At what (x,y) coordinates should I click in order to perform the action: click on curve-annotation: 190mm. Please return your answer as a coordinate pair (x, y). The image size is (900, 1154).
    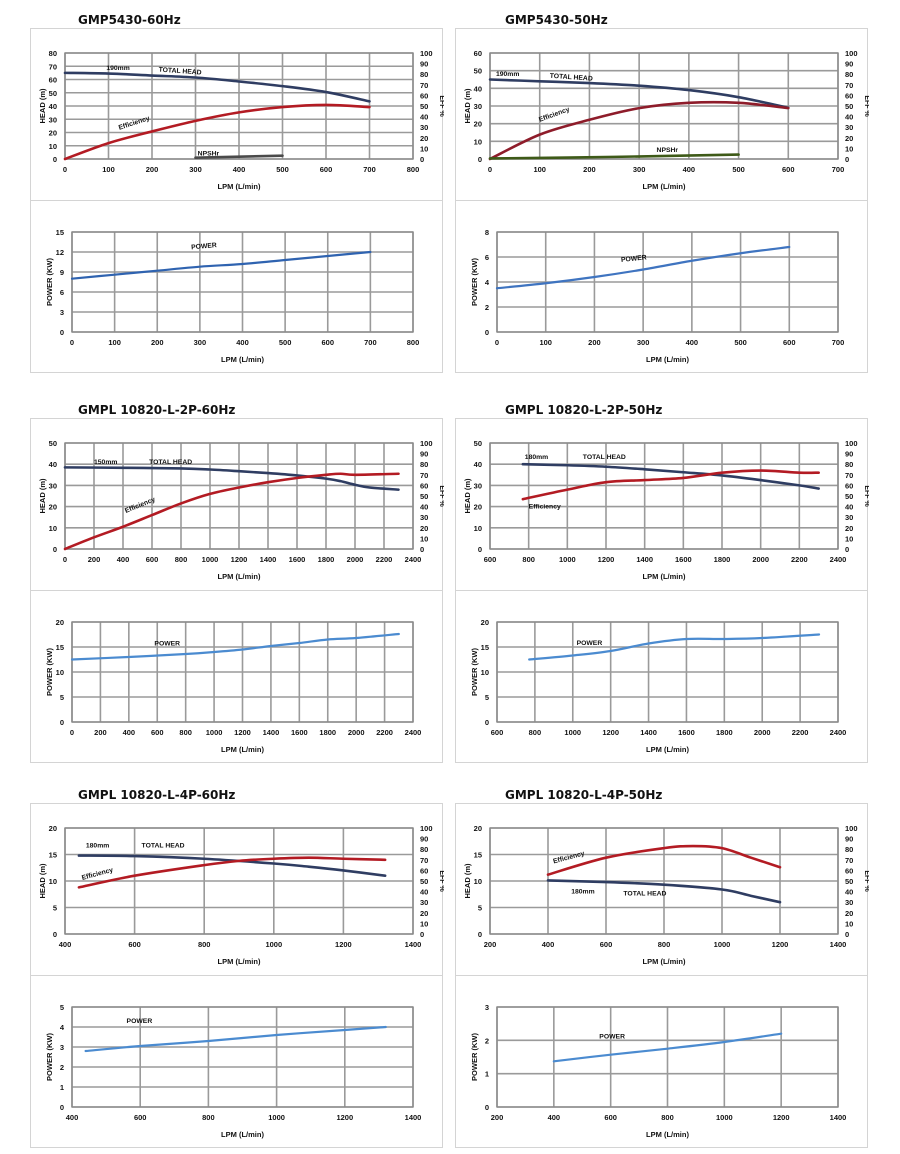
    Looking at the image, I should click on (117, 68).